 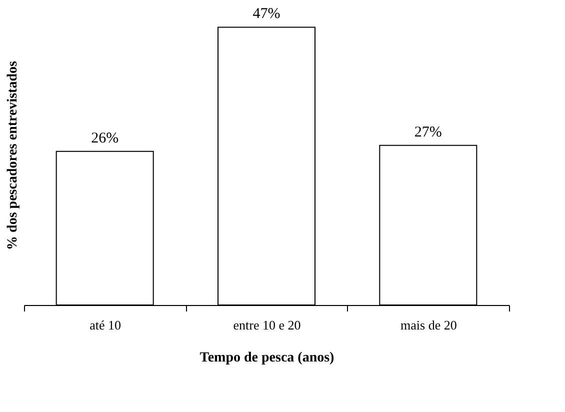 I want to click on data-label: 27%, so click(x=428, y=132).